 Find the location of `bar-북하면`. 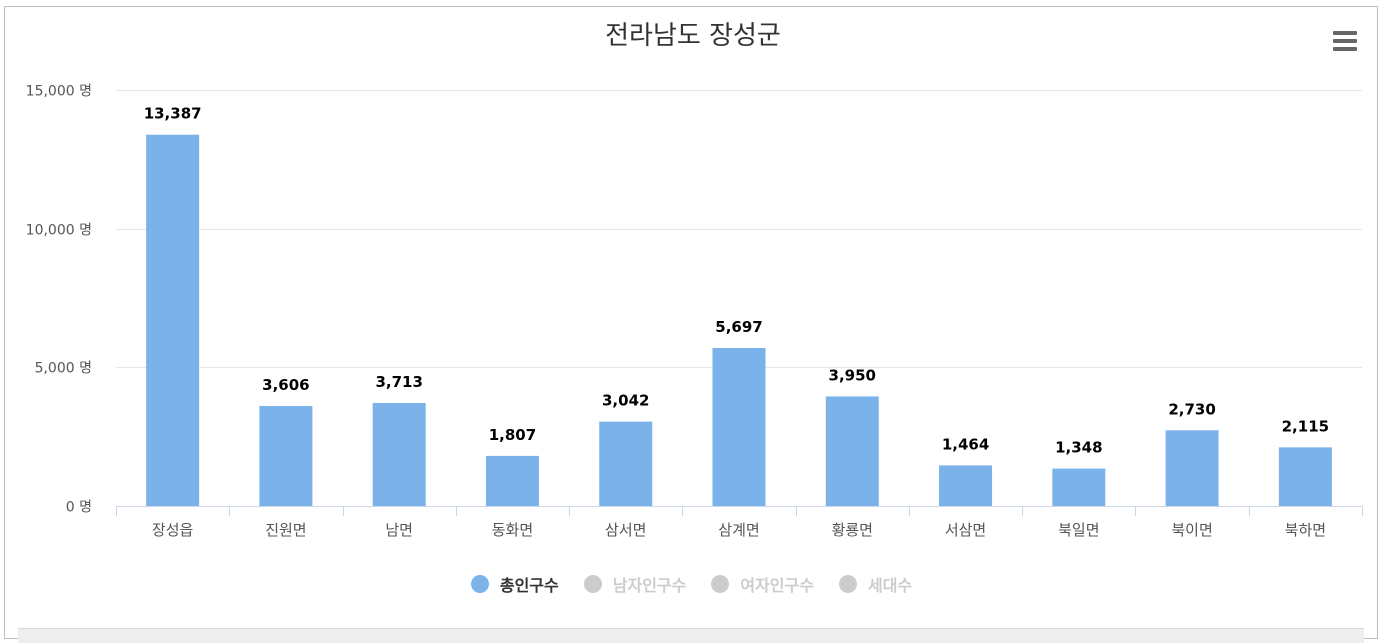

bar-북하면 is located at coordinates (1305, 476).